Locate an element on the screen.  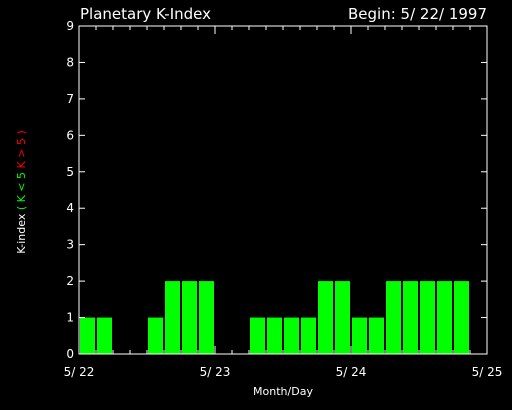
y-tick-label: 6 is located at coordinates (70, 135).